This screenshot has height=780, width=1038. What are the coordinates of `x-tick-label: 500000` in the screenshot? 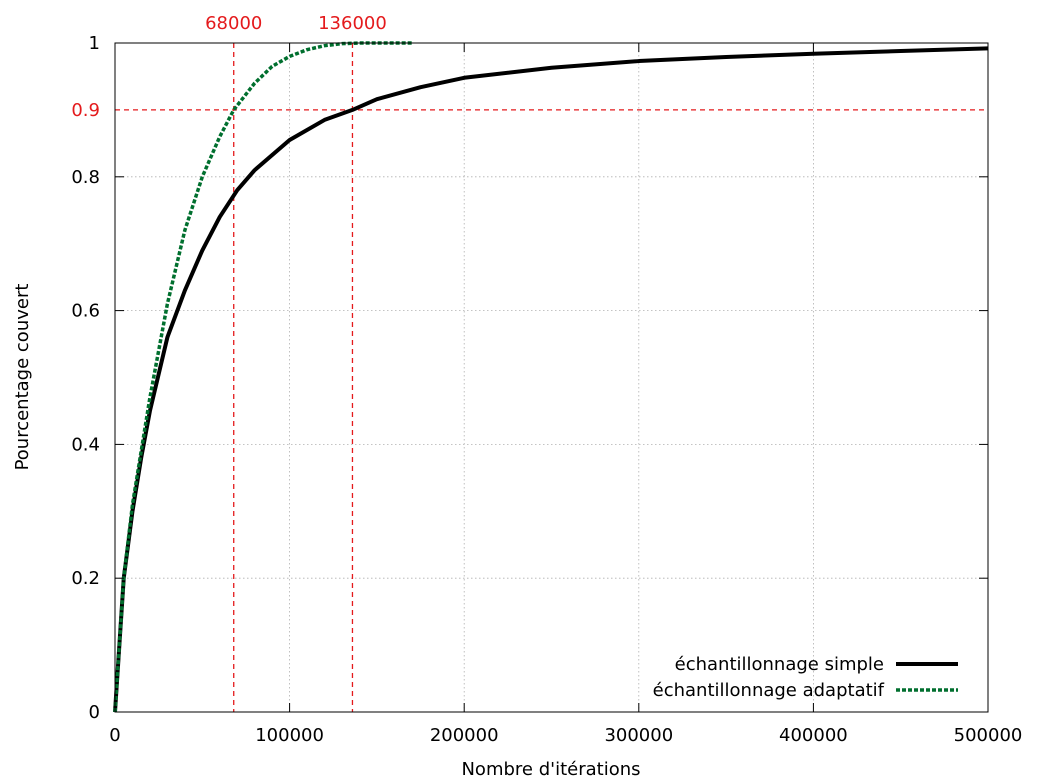 It's located at (988, 735).